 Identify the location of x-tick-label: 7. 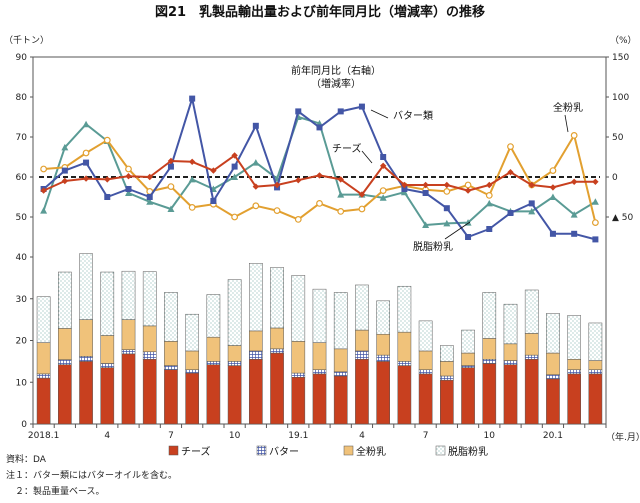
(426, 436).